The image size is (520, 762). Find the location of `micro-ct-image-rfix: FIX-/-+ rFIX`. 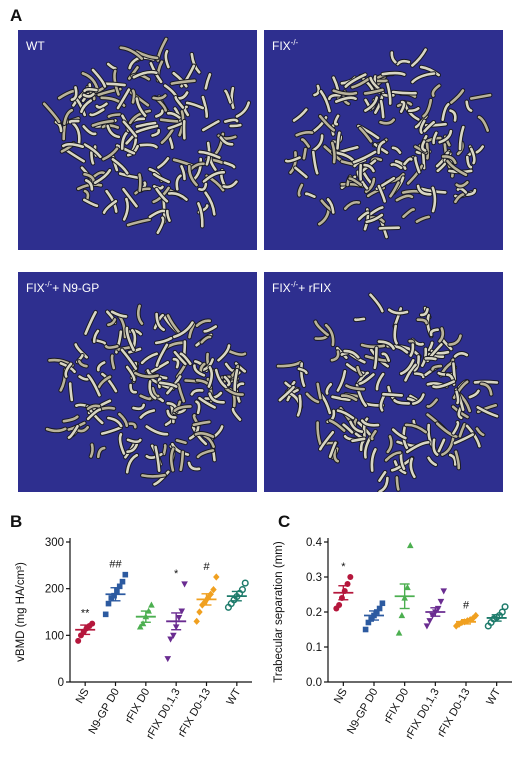

micro-ct-image-rfix: FIX-/-+ rFIX is located at coordinates (383, 382).